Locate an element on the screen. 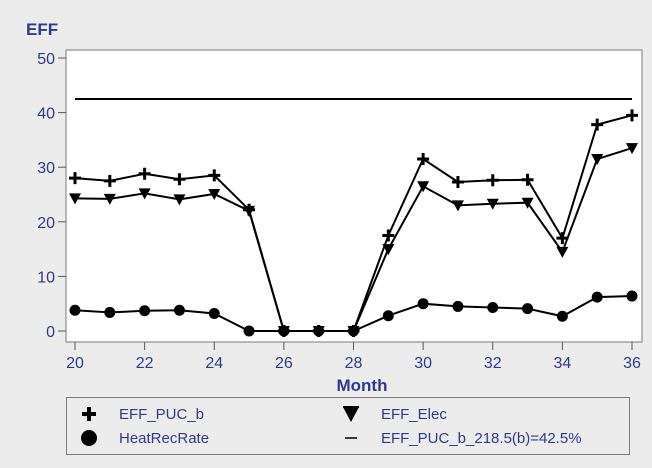  x-tick-label: 24 is located at coordinates (214, 363).